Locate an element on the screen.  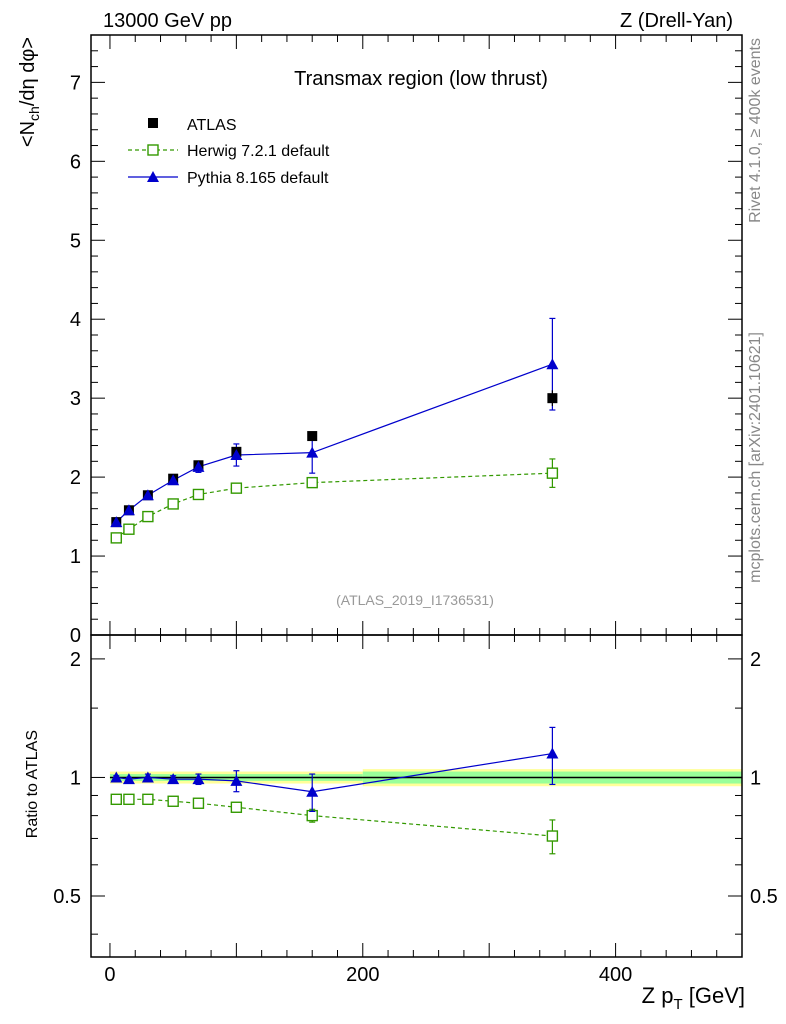
y-tick-label-ratio: 1 is located at coordinates (75, 778).